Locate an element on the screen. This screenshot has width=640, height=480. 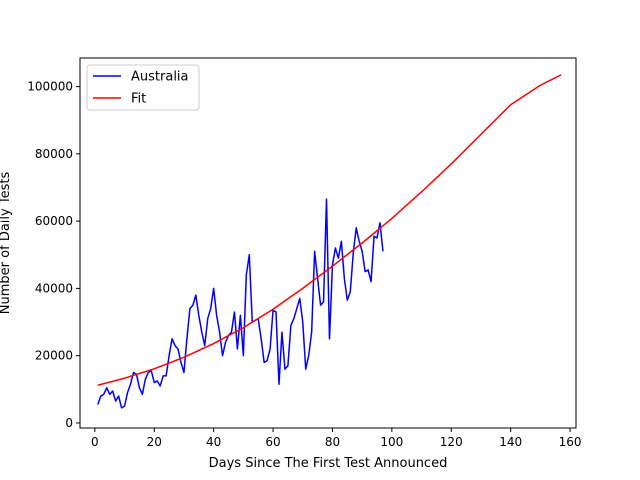
x-tick-label: 60 is located at coordinates (272, 442).